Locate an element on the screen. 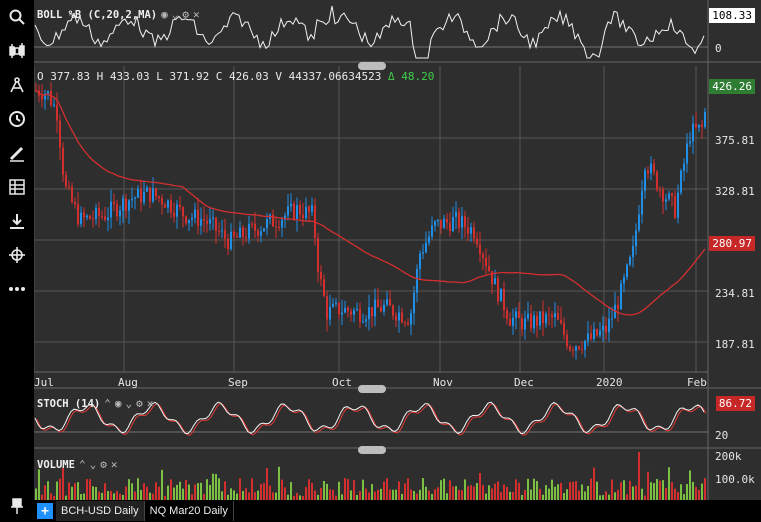 Image resolution: width=761 pixels, height=522 pixels. x-label: Aug is located at coordinates (128, 382).